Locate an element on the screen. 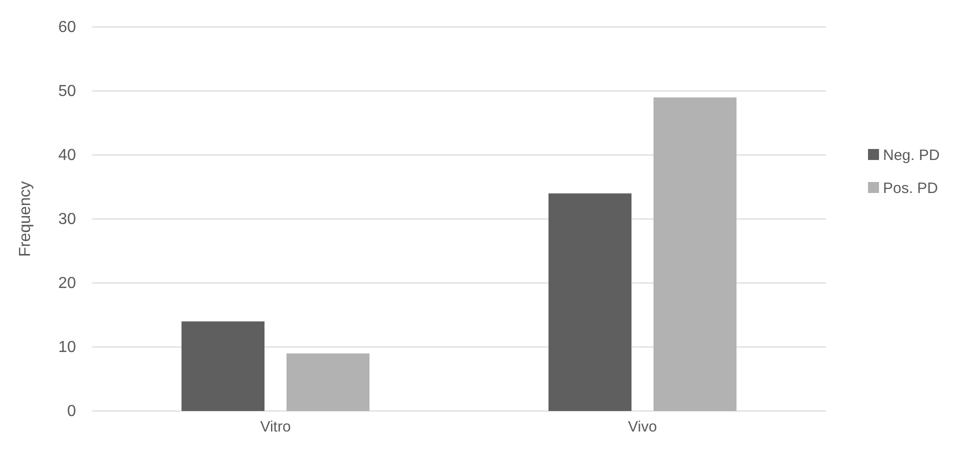  legend-label: Neg. PD is located at coordinates (911, 155).